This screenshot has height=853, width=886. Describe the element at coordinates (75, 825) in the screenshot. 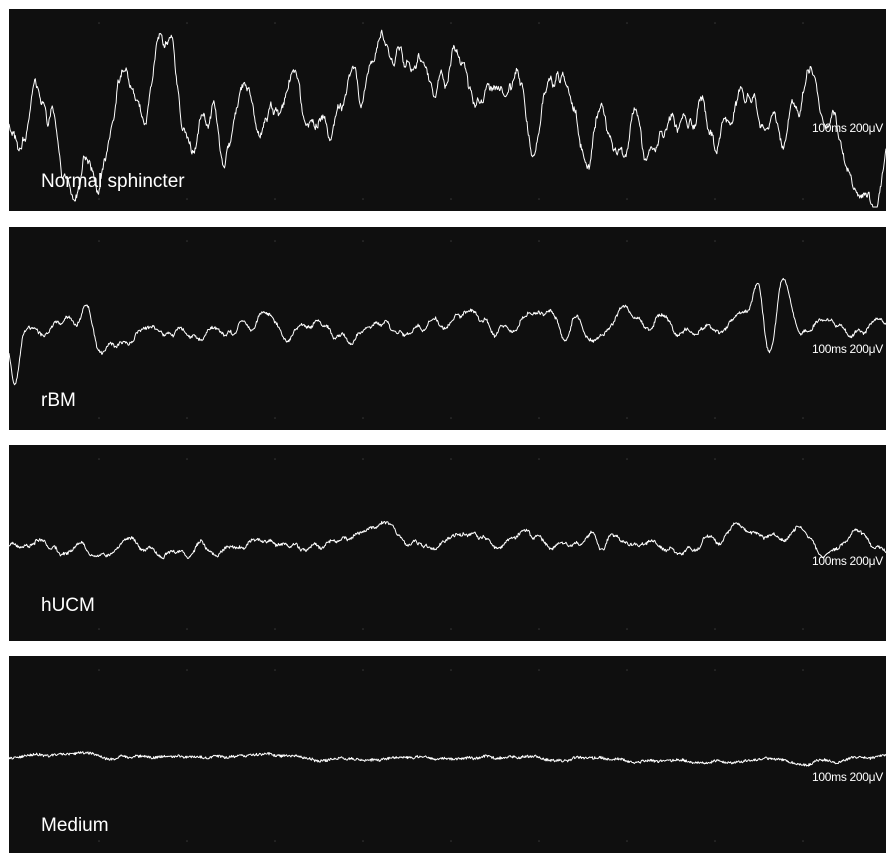

I see `panel-label: Medium` at that location.